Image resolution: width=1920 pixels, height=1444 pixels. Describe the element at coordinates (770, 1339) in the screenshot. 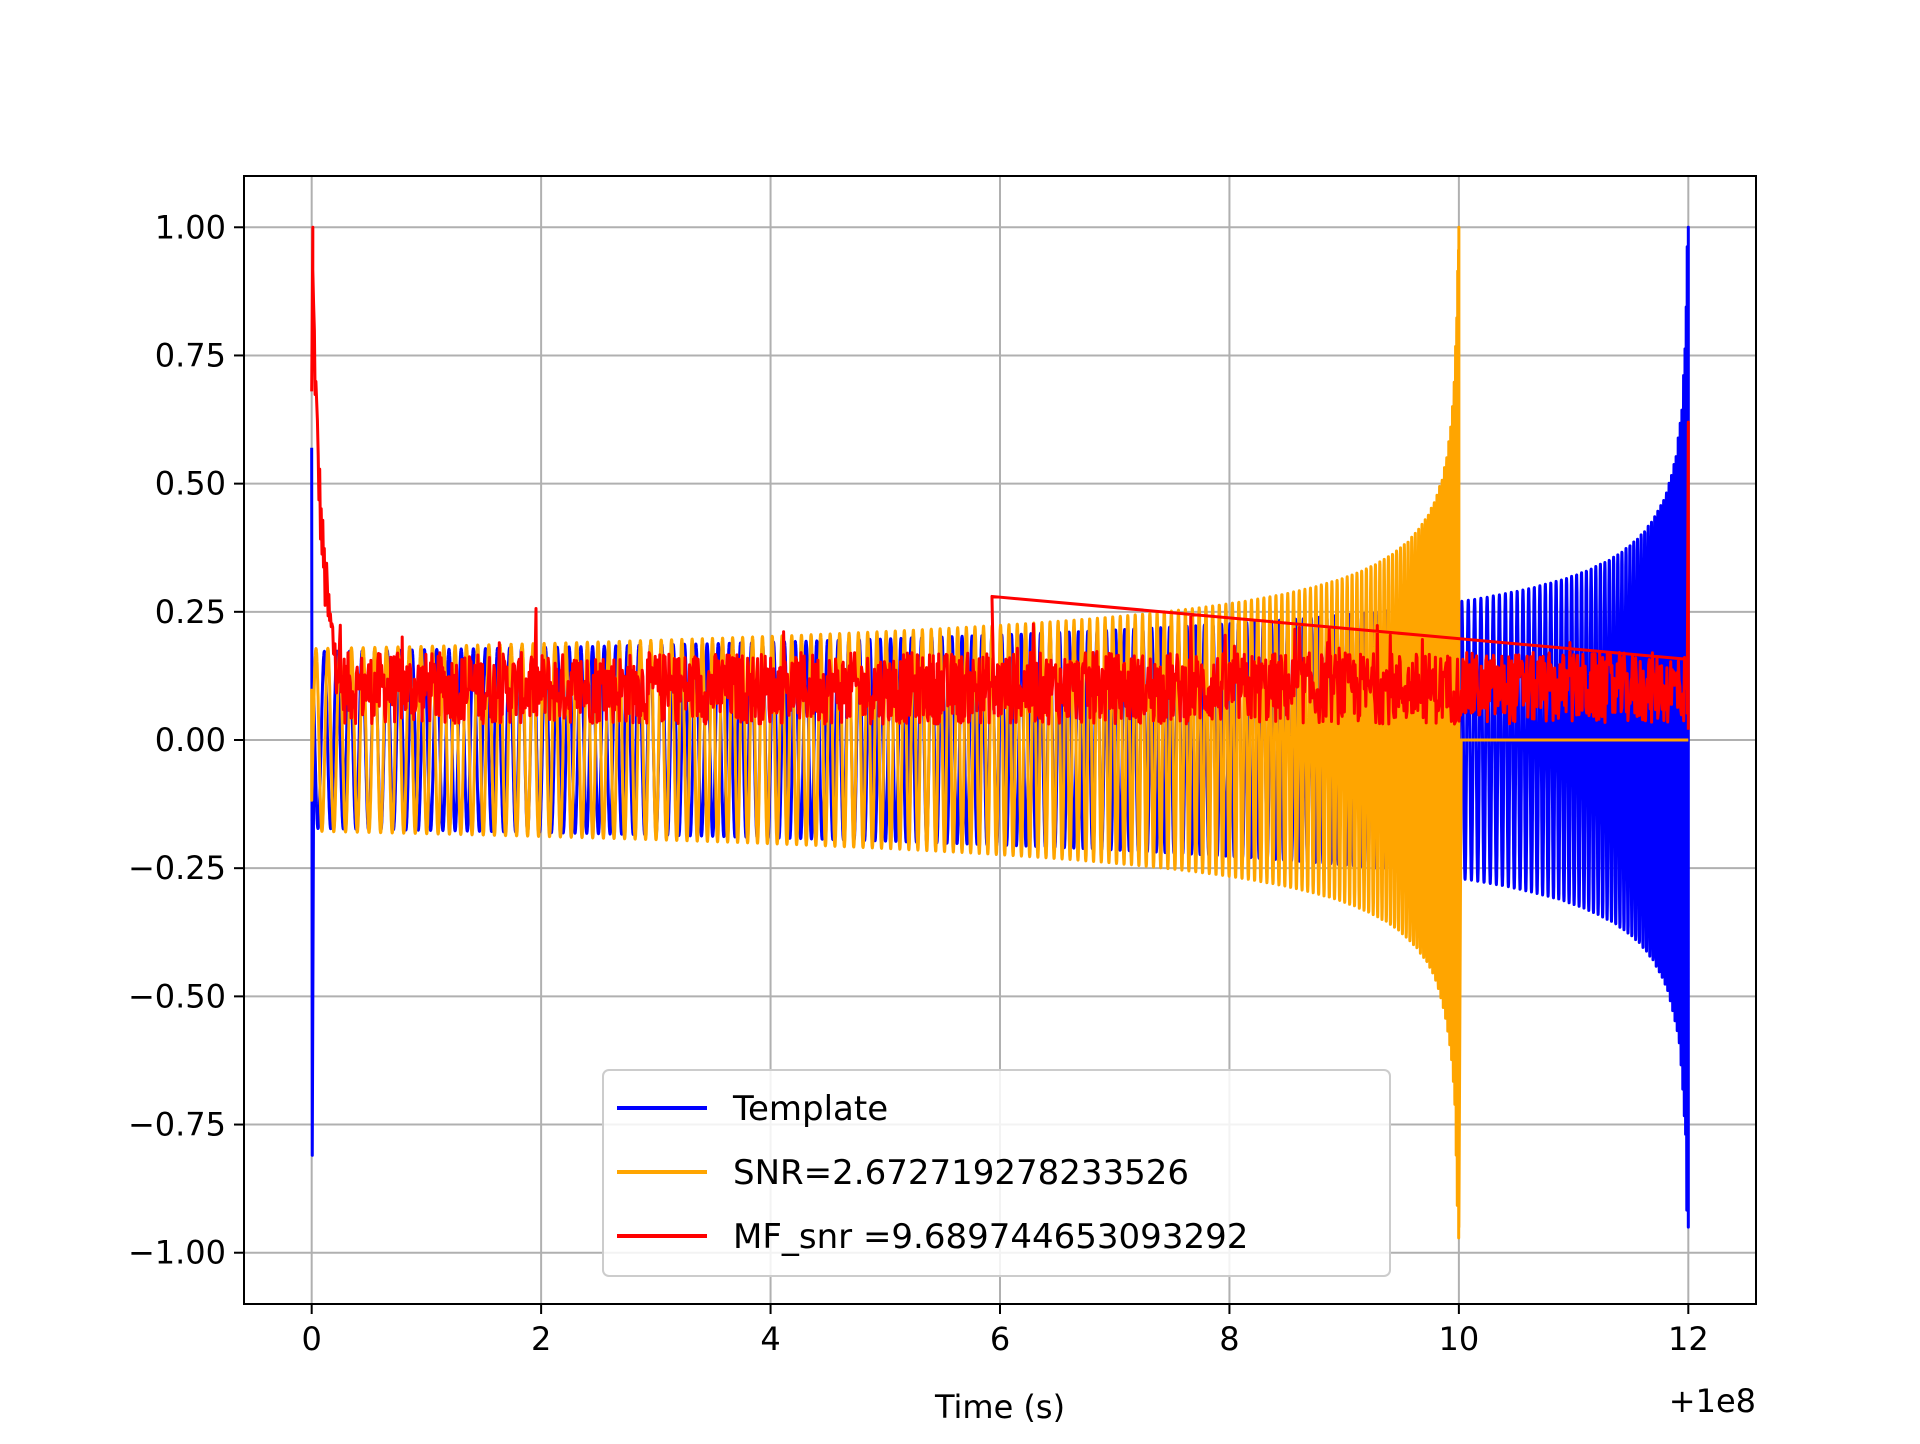

I see `x-tick-label: 4` at that location.